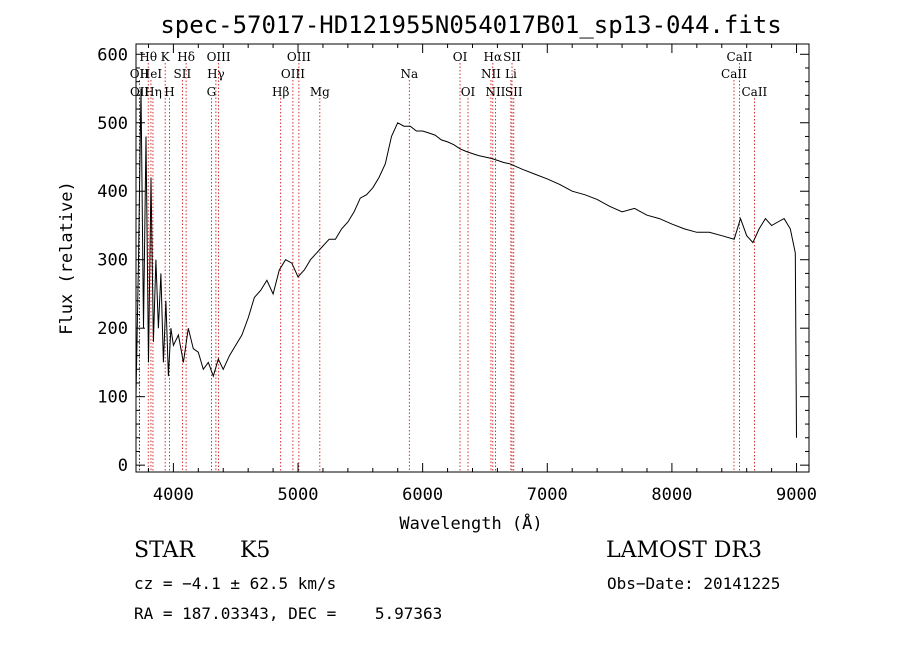  What do you see at coordinates (123, 466) in the screenshot?
I see `y-tick-label: 0` at bounding box center [123, 466].